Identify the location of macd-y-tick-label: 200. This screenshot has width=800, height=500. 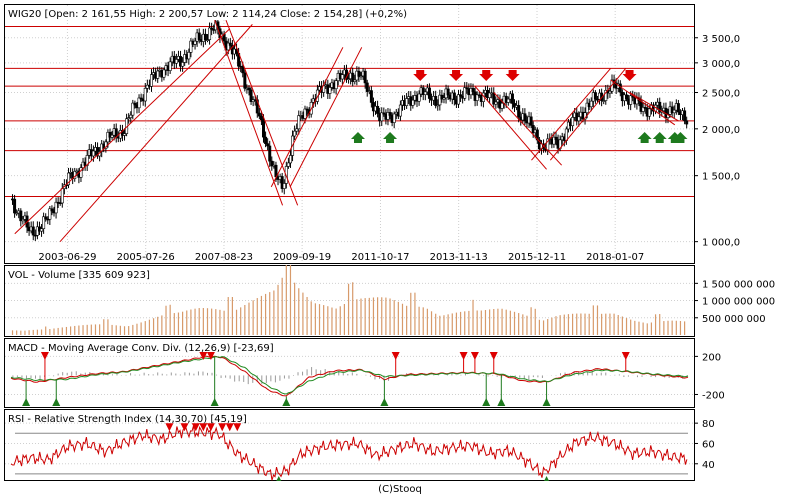
(711, 357).